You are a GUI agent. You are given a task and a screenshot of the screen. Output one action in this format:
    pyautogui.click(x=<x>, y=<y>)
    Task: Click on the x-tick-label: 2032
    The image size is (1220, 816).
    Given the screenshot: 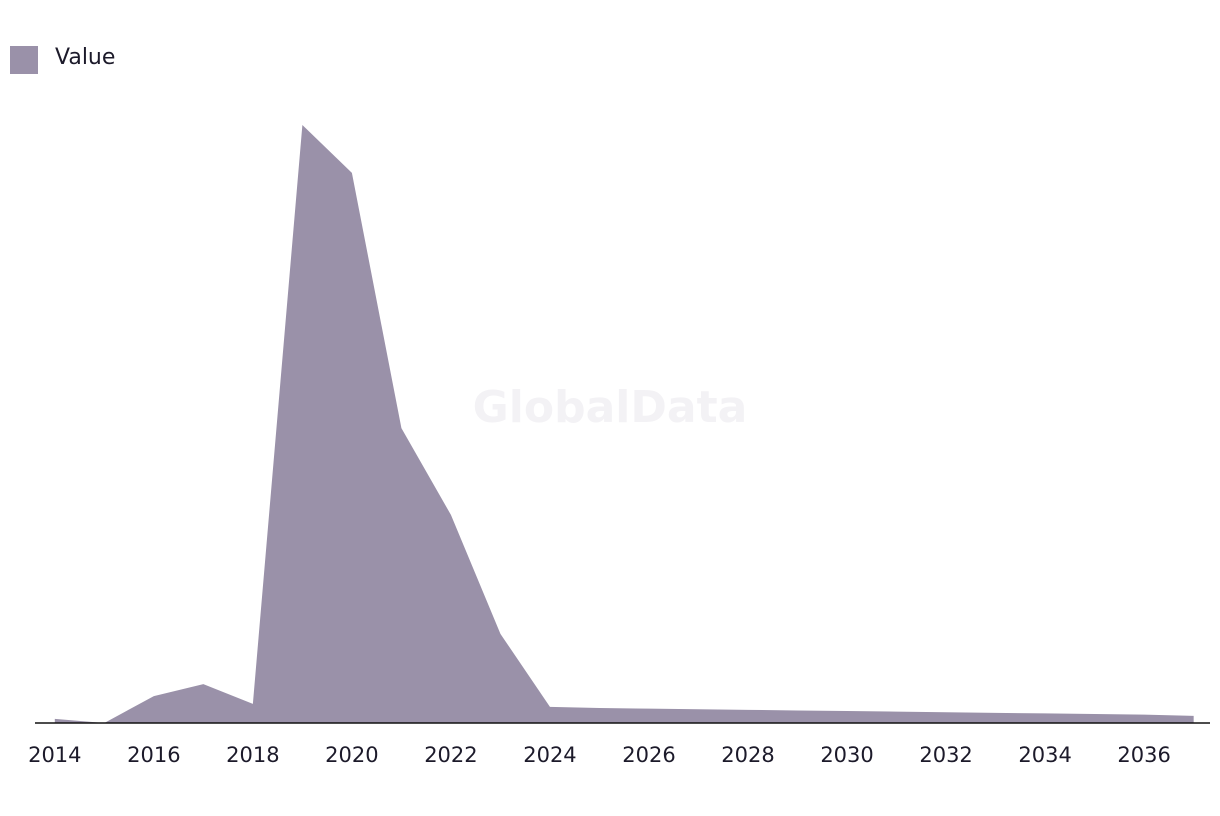 What is the action you would take?
    pyautogui.click(x=945, y=755)
    